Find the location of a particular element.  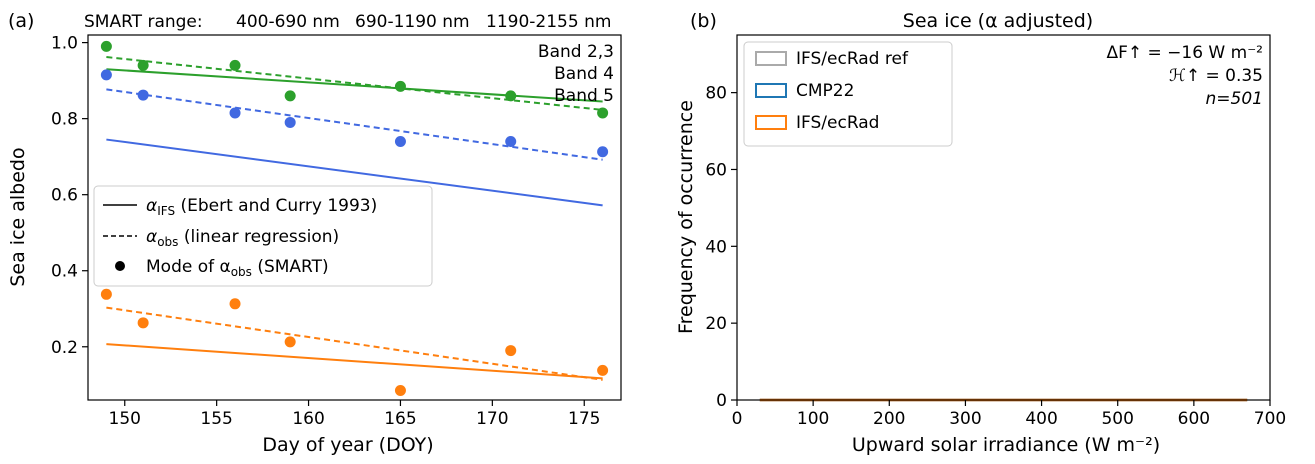

y-tick-label-60: 60 is located at coordinates (716, 170).